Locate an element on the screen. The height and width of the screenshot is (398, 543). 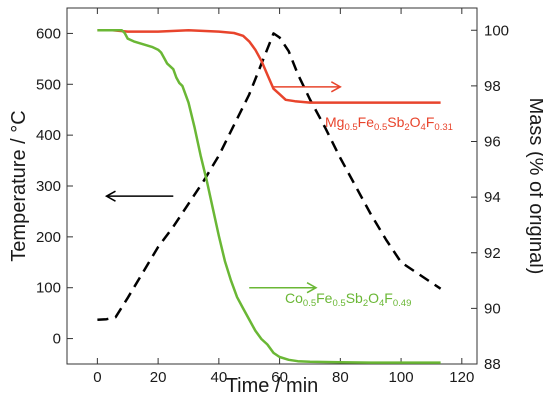
y-right-tick-label: 92 is located at coordinates (492, 253).